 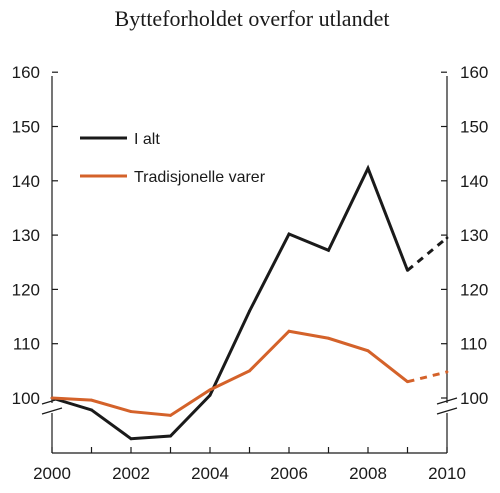 What do you see at coordinates (289, 234) in the screenshot?
I see `series-0-point-2006` at bounding box center [289, 234].